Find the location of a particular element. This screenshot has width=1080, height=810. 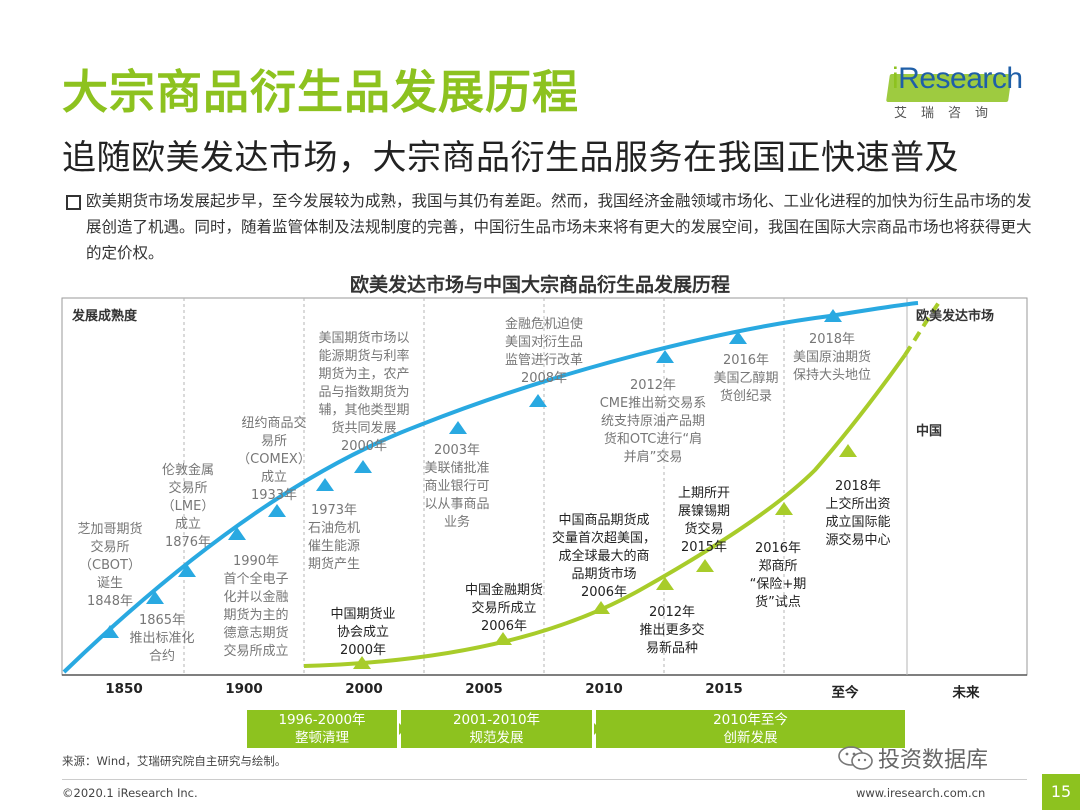

event-cn-2006-largest: 中国商品期货成 交量首次超美国， 成全球最大的商 品期货市场 2006年 is located at coordinates (603, 556).